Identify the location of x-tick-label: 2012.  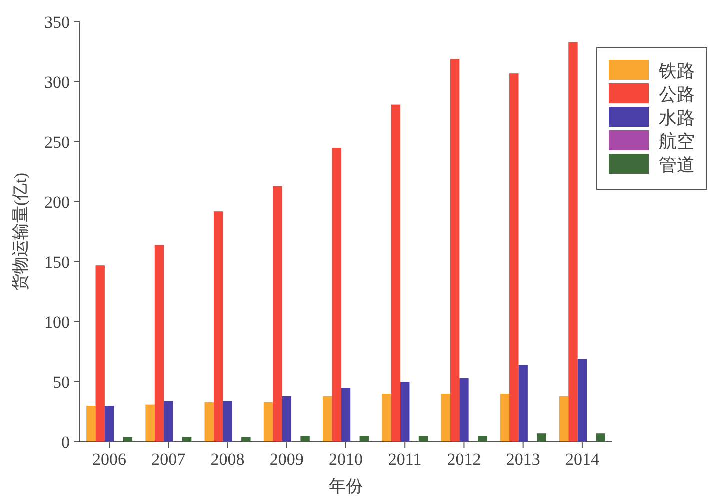
(464, 459).